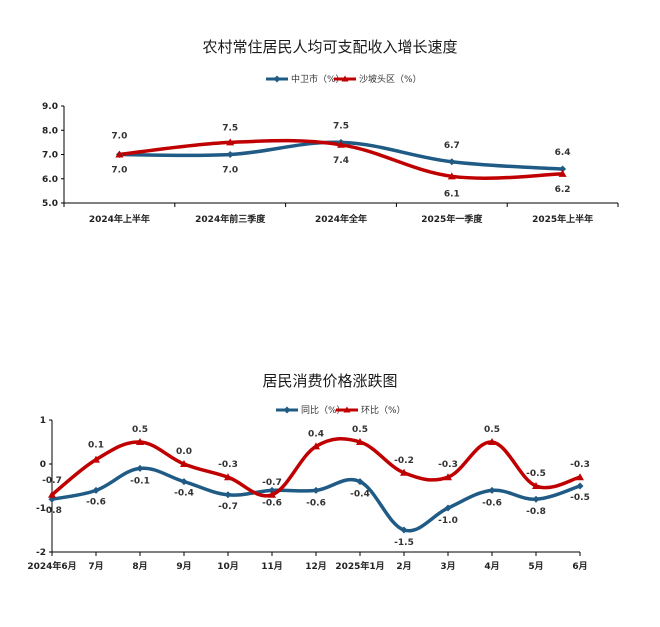 This screenshot has height=627, width=660. I want to click on y-tick-label: 1, so click(43, 421).